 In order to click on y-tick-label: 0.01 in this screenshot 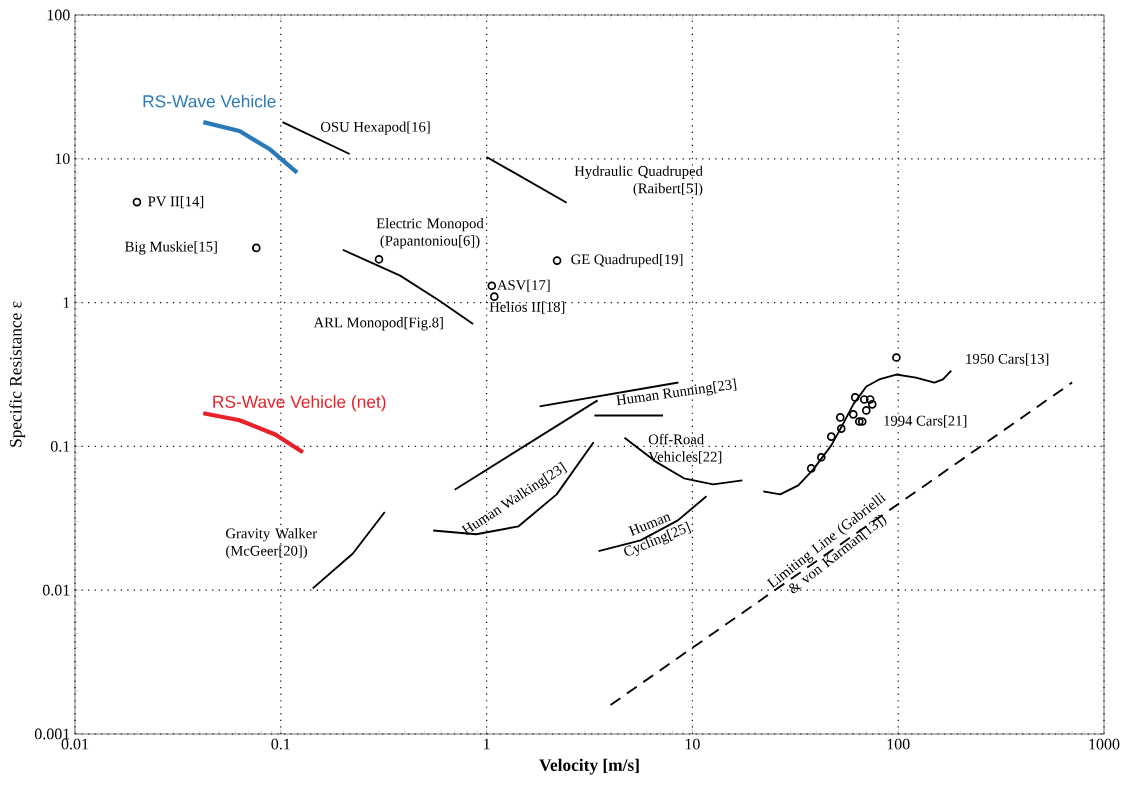, I will do `click(56, 590)`.